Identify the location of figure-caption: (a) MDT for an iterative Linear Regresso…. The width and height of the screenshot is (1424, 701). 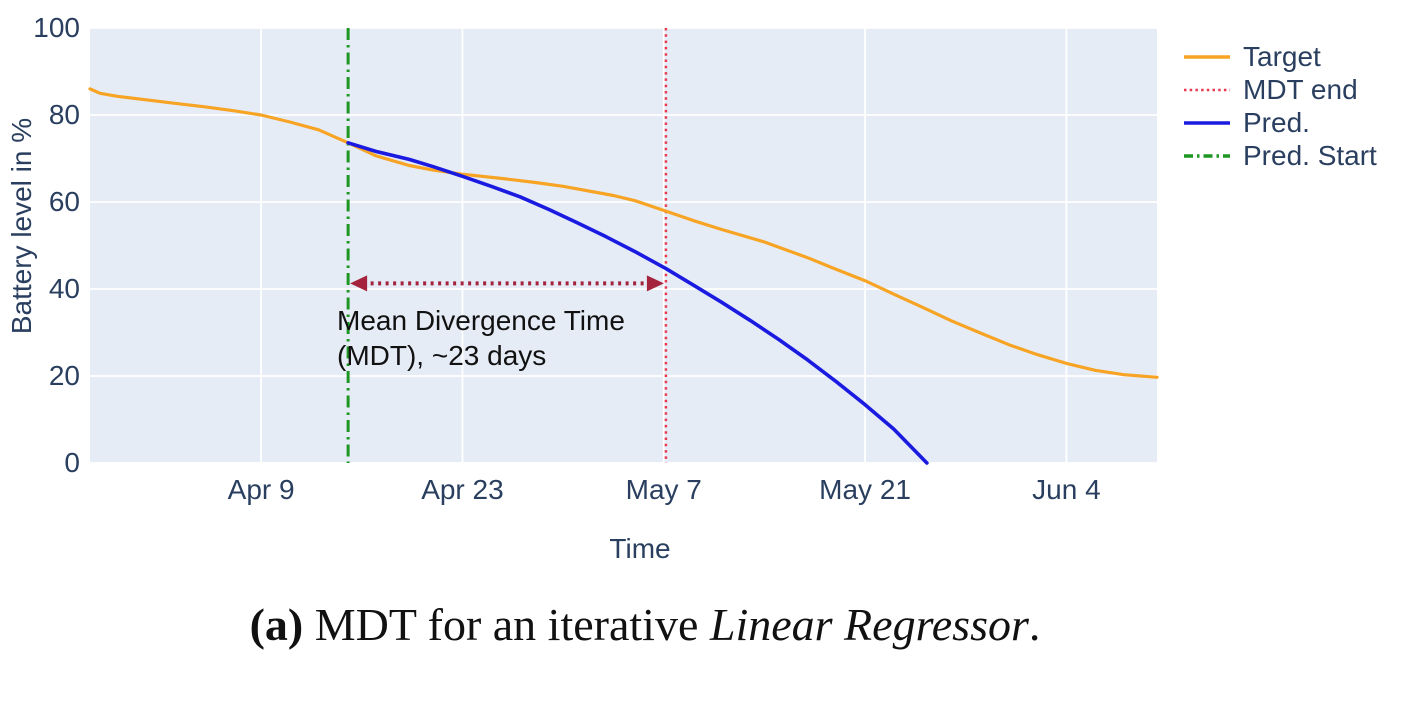
(645, 624).